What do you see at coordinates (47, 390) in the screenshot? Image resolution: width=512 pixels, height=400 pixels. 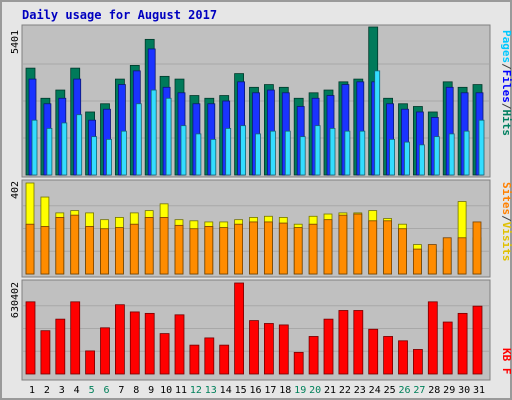 I see `x-tick-label: 2` at bounding box center [47, 390].